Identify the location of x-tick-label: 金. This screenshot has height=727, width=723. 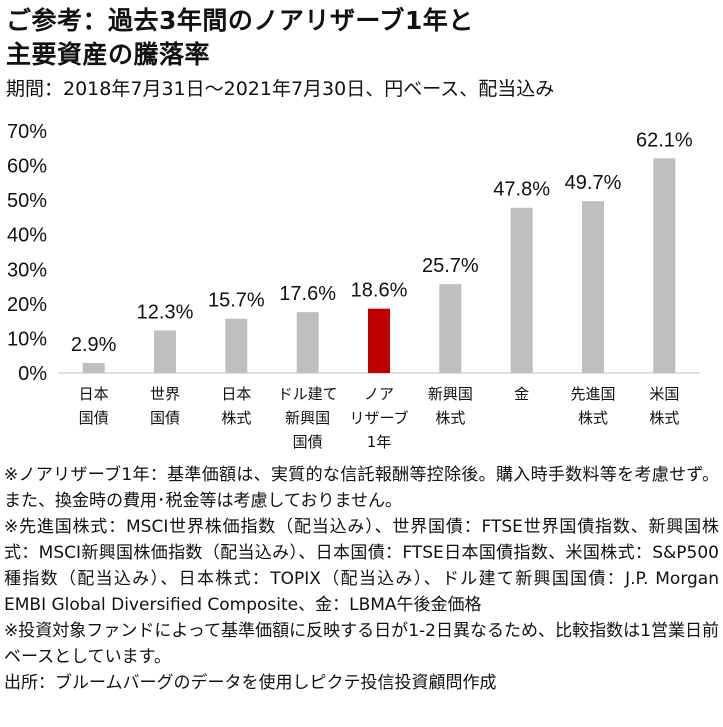
(521, 394).